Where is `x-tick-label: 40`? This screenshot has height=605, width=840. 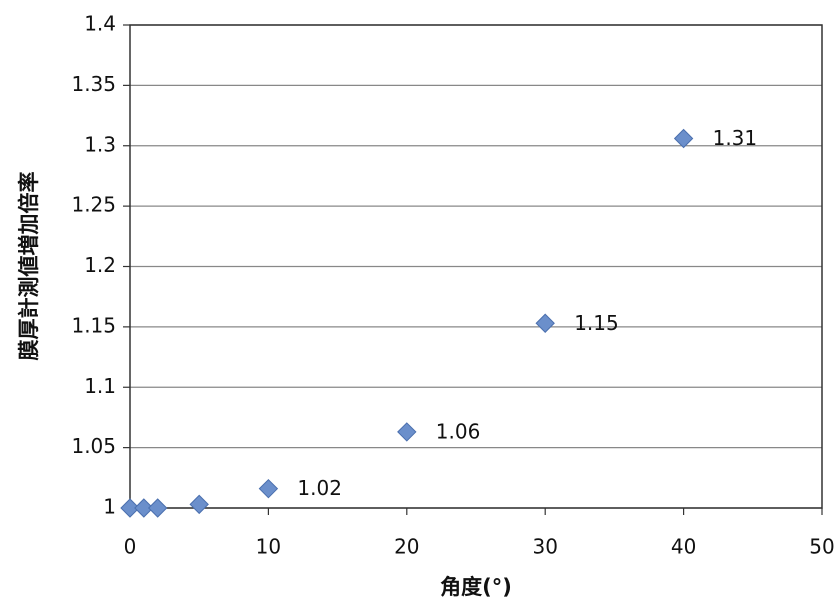 x-tick-label: 40 is located at coordinates (683, 547).